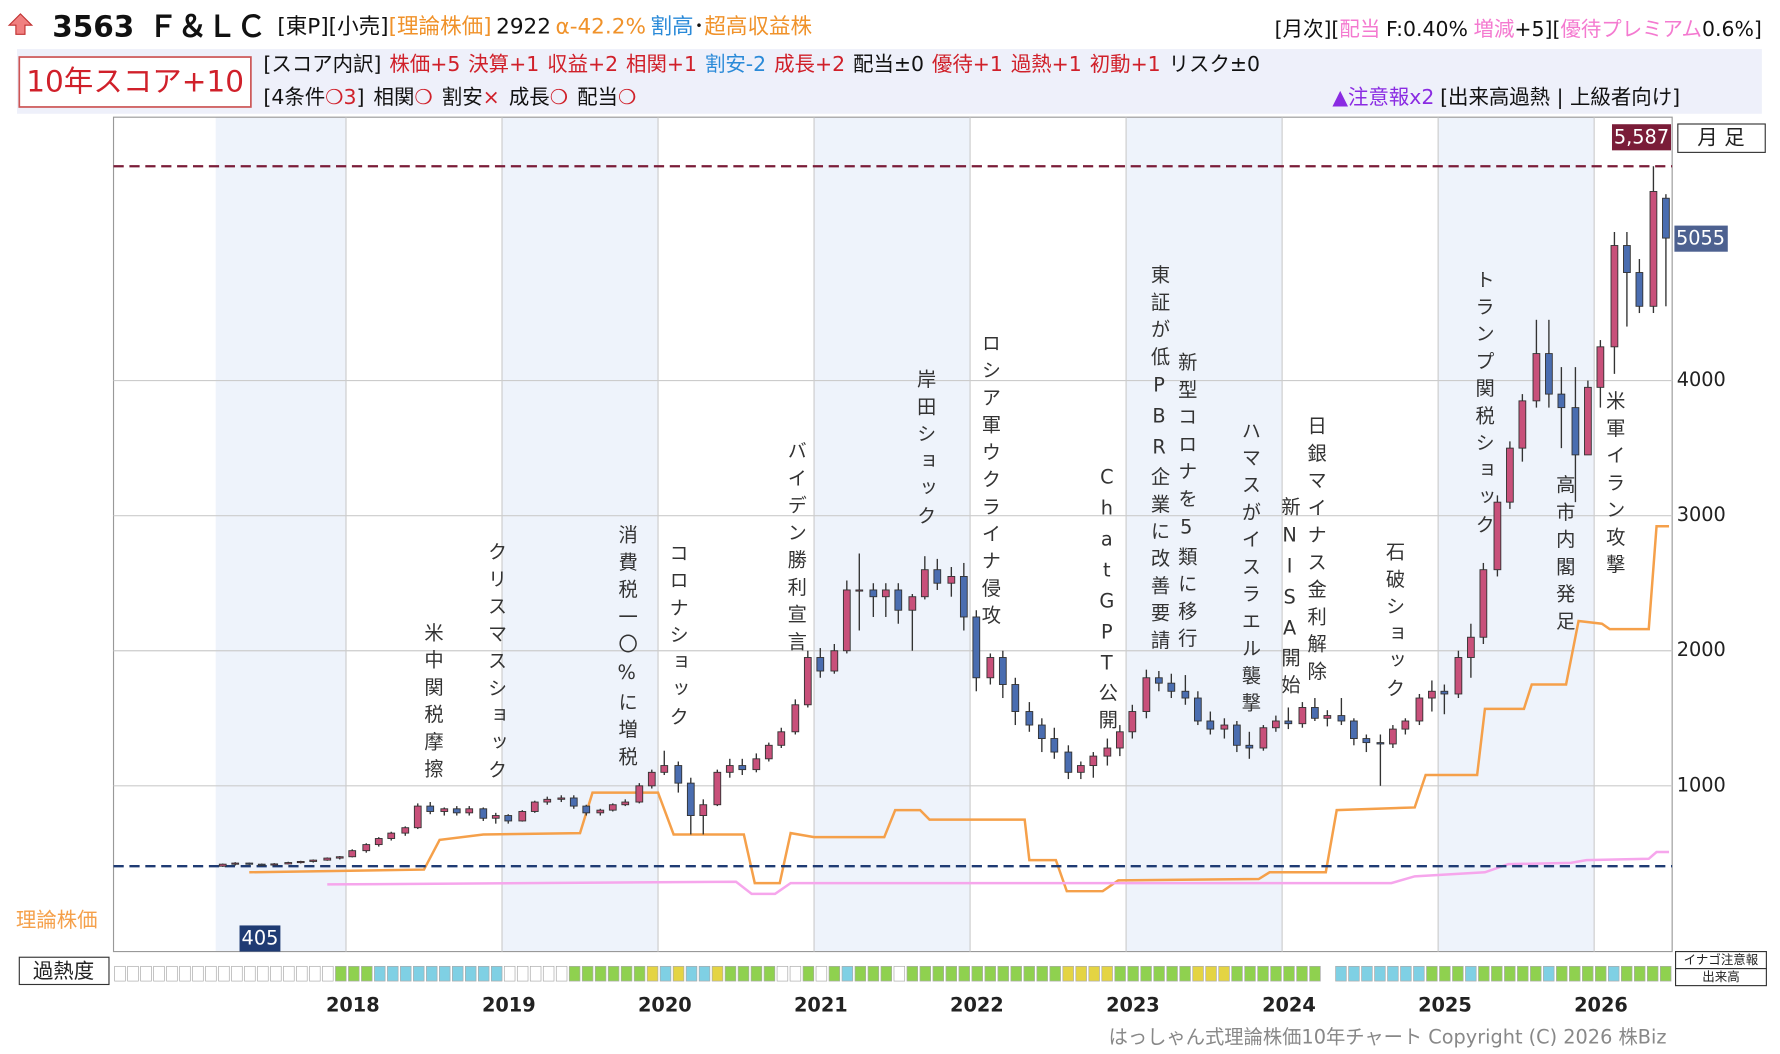 Image resolution: width=1780 pixels, height=1054 pixels. Describe the element at coordinates (260, 938) in the screenshot. I see `price-label: 405` at that location.